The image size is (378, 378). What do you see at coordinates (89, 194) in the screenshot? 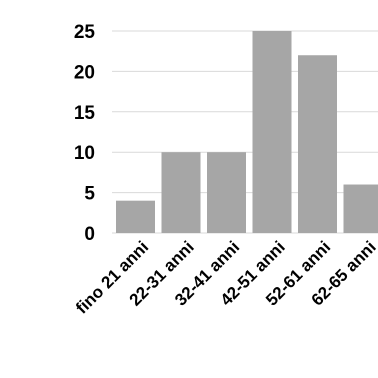
I see `y-tick-label-5: 5` at bounding box center [89, 194].